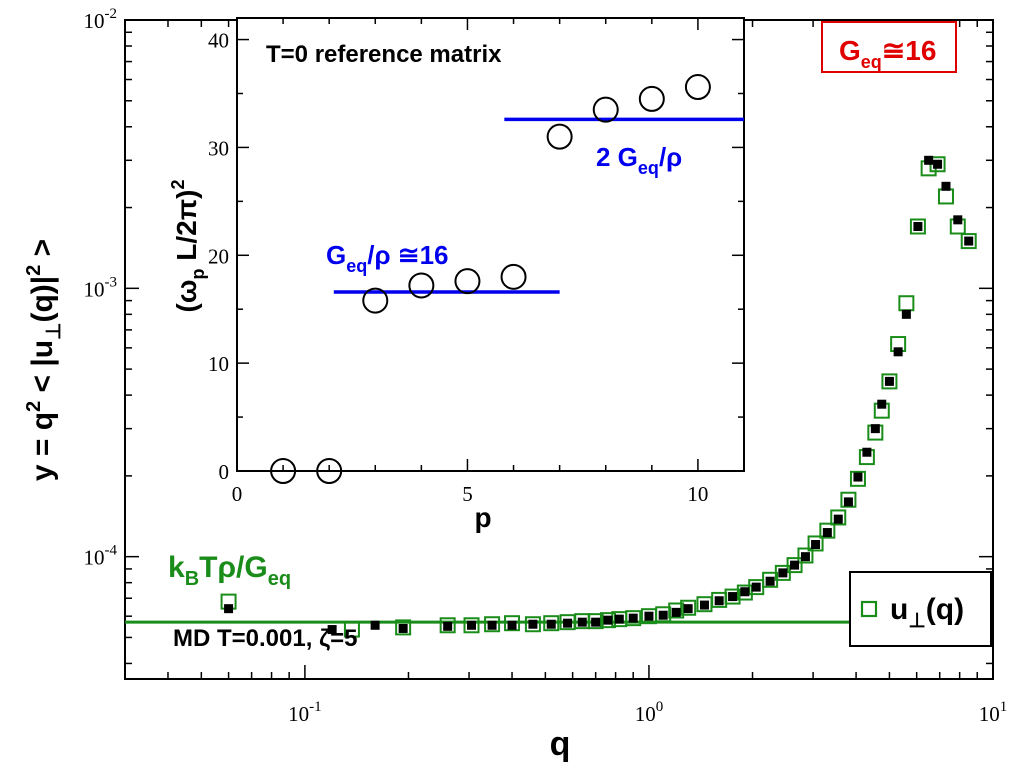 Image resolution: width=1014 pixels, height=764 pixels. What do you see at coordinates (218, 256) in the screenshot?
I see `inset-y-tick-label: 20` at bounding box center [218, 256].